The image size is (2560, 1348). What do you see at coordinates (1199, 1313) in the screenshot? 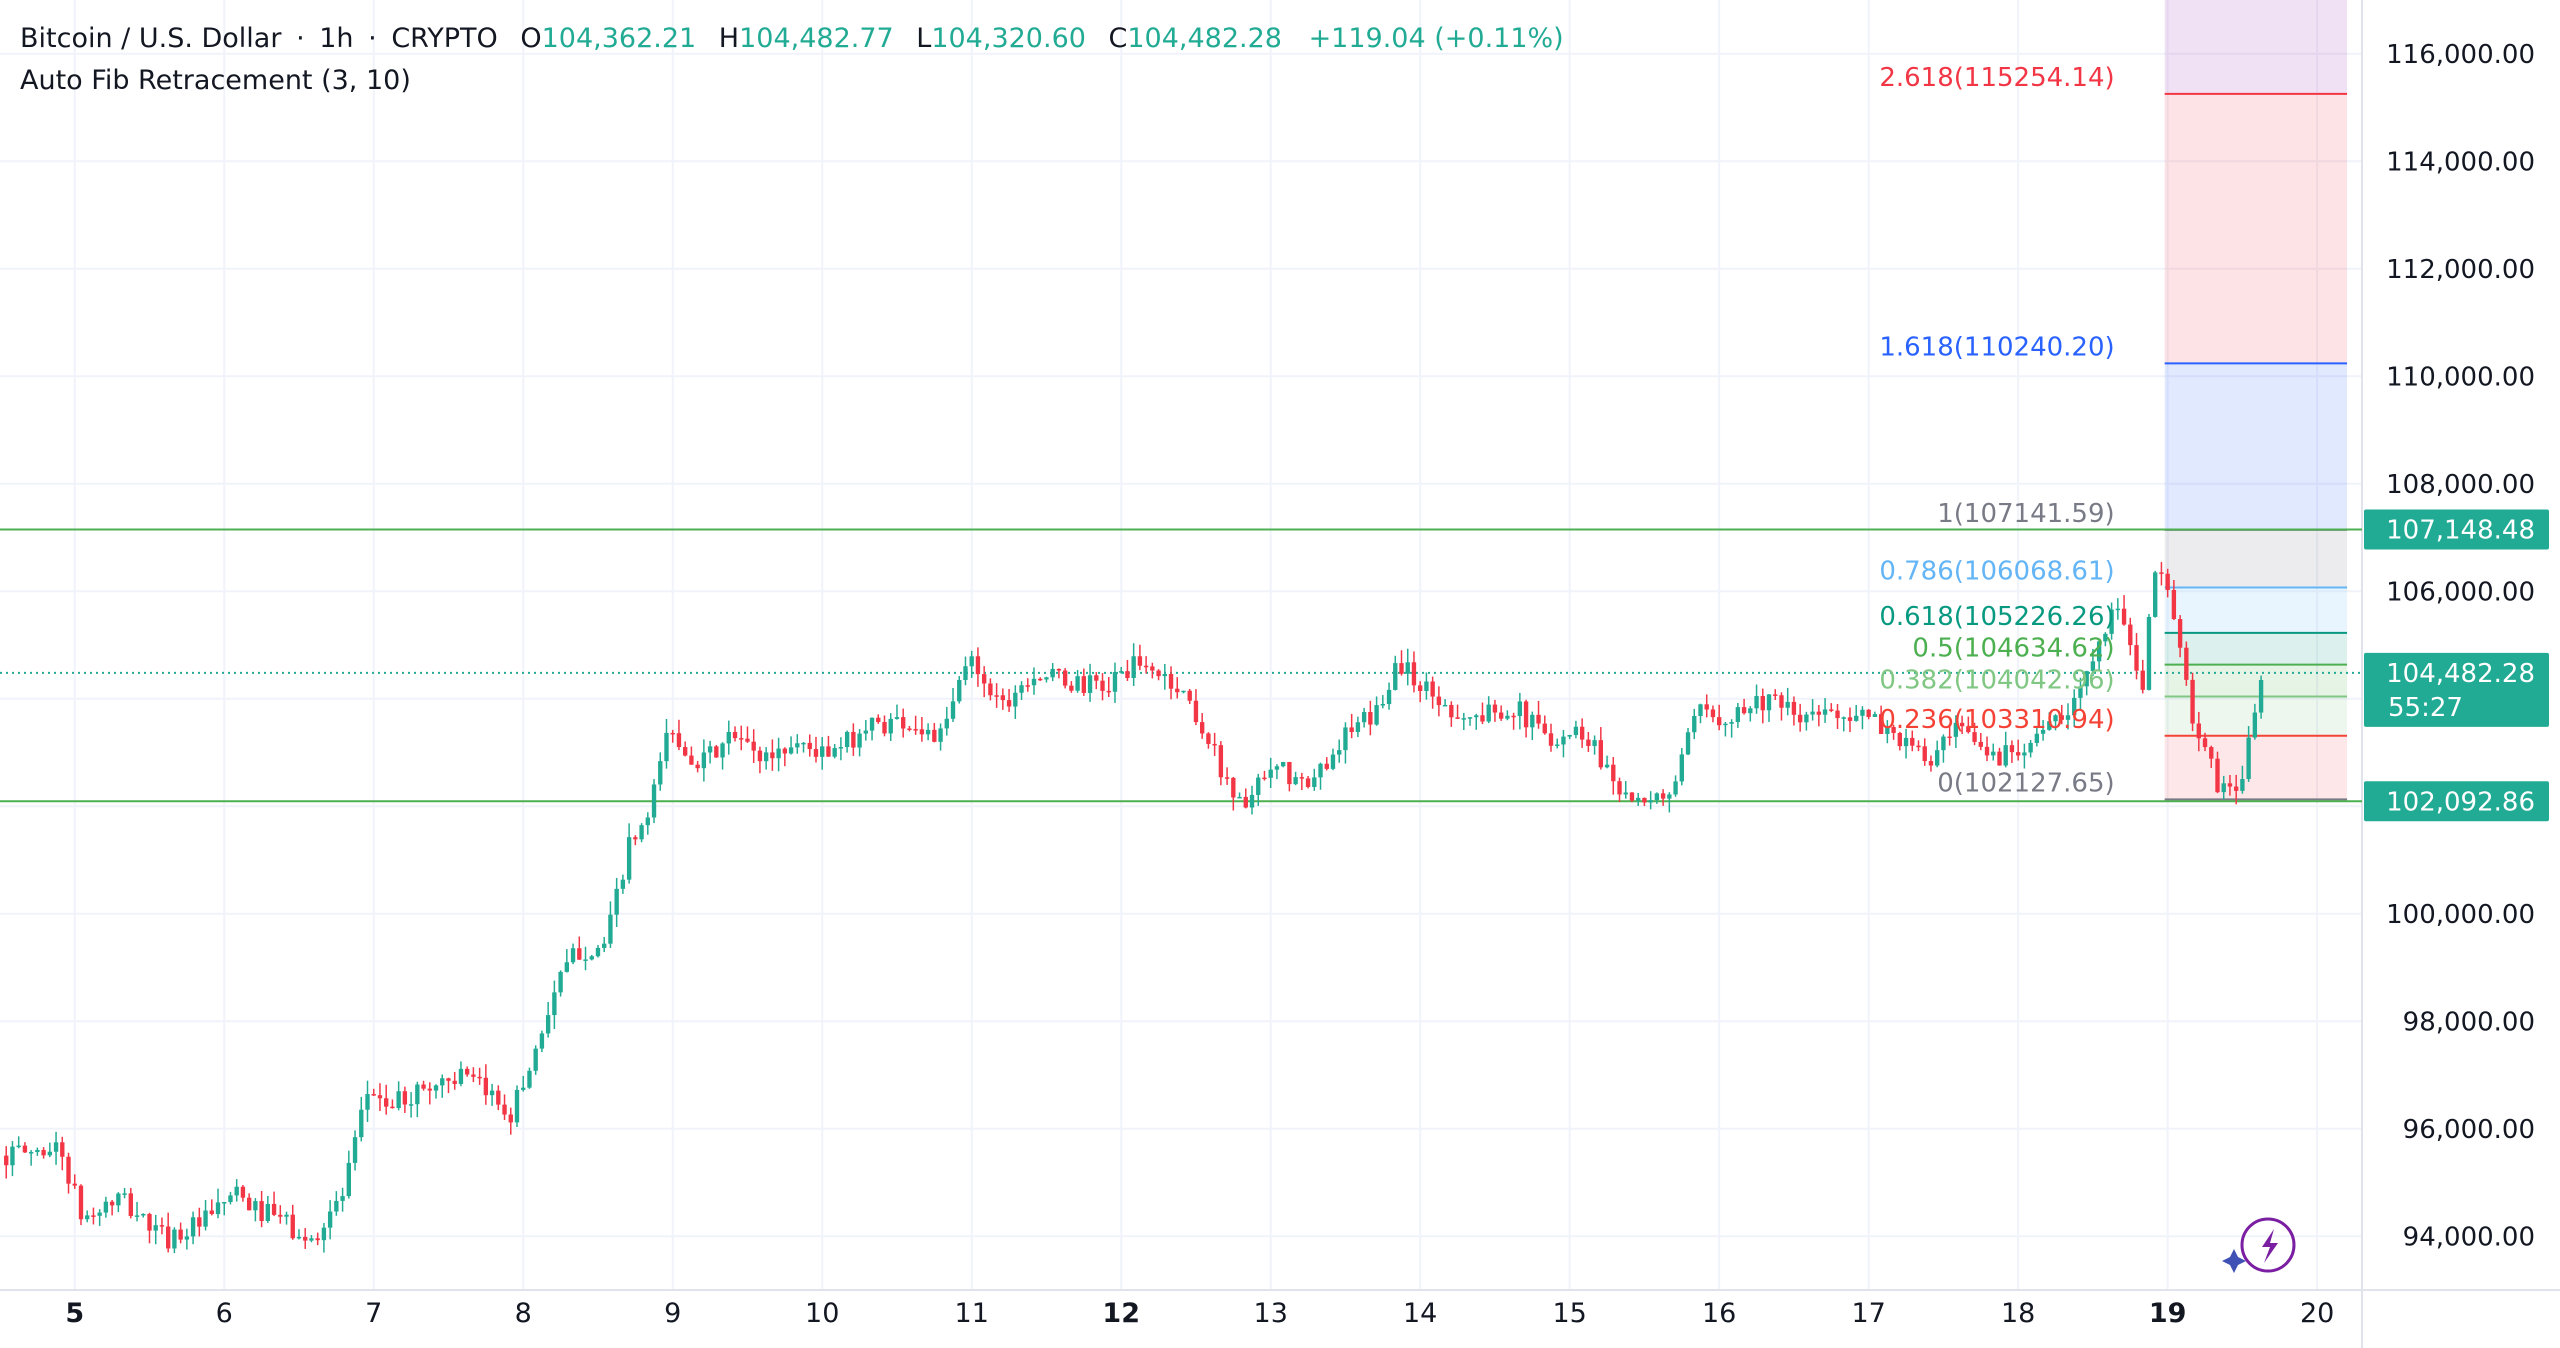
I see `time-axis: 5 6 7 8 9 10 11 12 13 14 15 16 17 18 19 20` at bounding box center [1199, 1313].